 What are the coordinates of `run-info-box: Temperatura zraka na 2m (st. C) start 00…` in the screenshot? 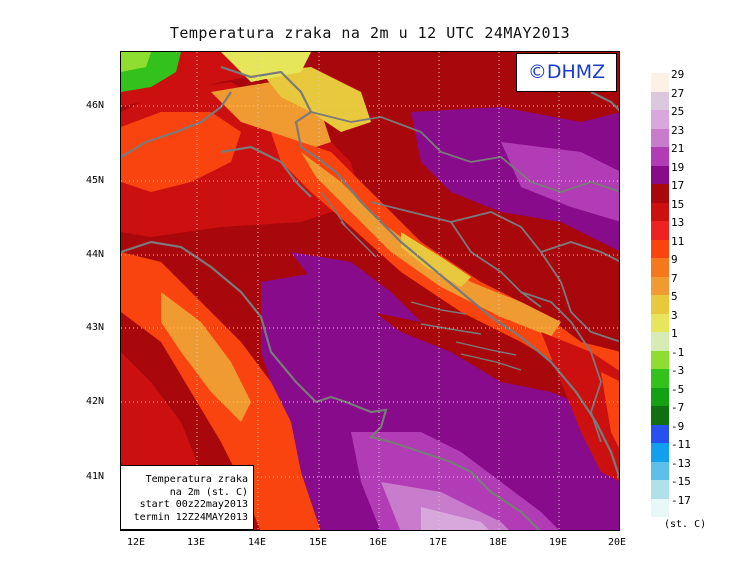 It's located at (187, 497).